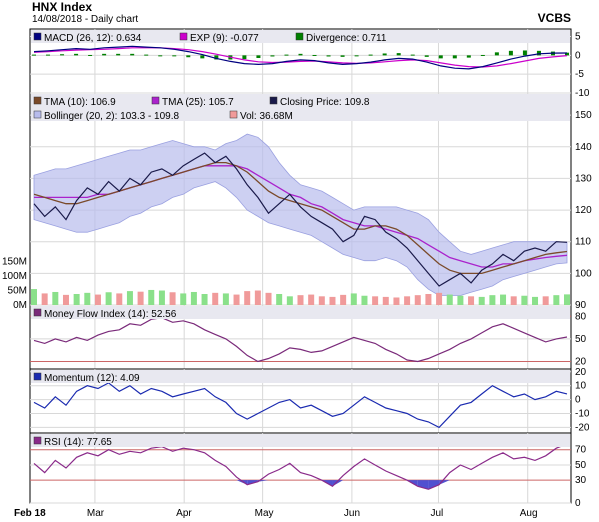  Describe the element at coordinates (581, 450) in the screenshot. I see `osc-tick-label: 70` at that location.